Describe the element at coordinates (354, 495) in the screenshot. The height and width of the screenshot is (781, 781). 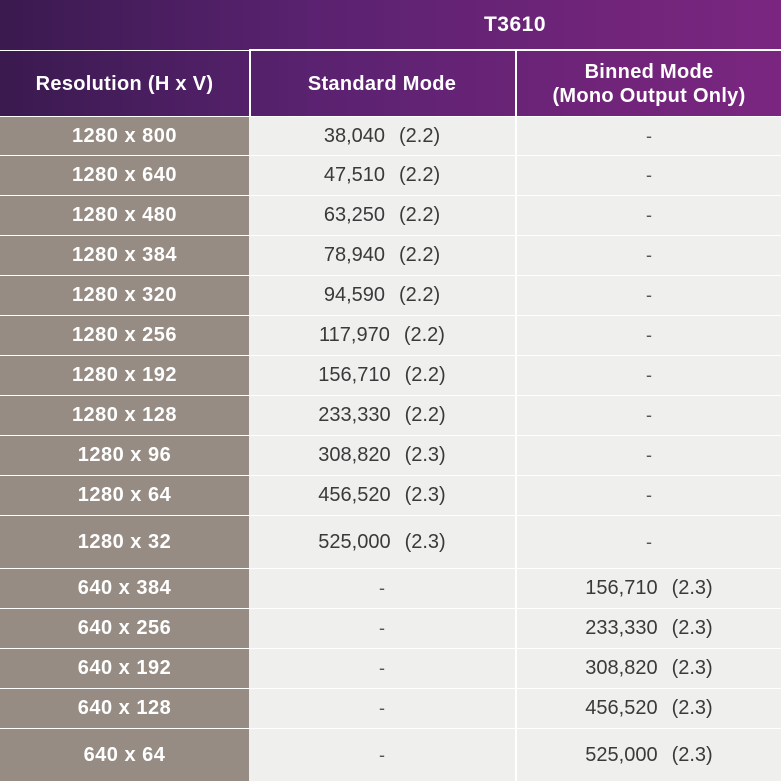
I see `standard-mode-value: 456,520` at that location.